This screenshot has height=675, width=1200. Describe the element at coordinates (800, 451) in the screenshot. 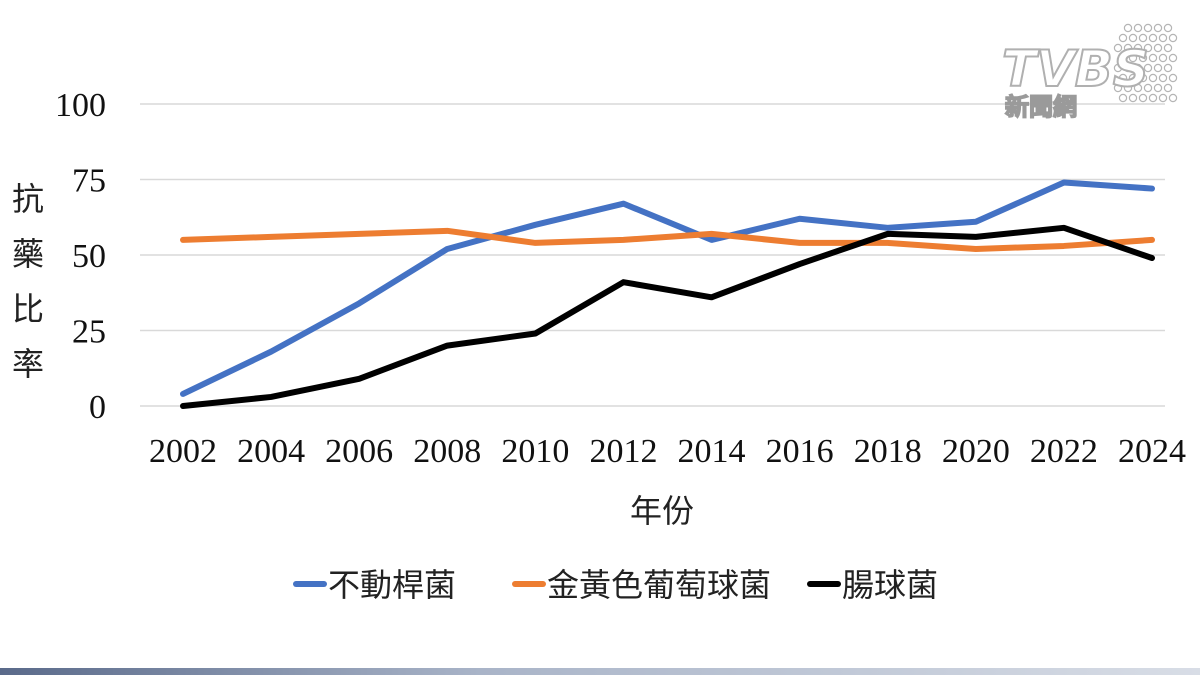

I see `x-tick-label: 2016` at that location.